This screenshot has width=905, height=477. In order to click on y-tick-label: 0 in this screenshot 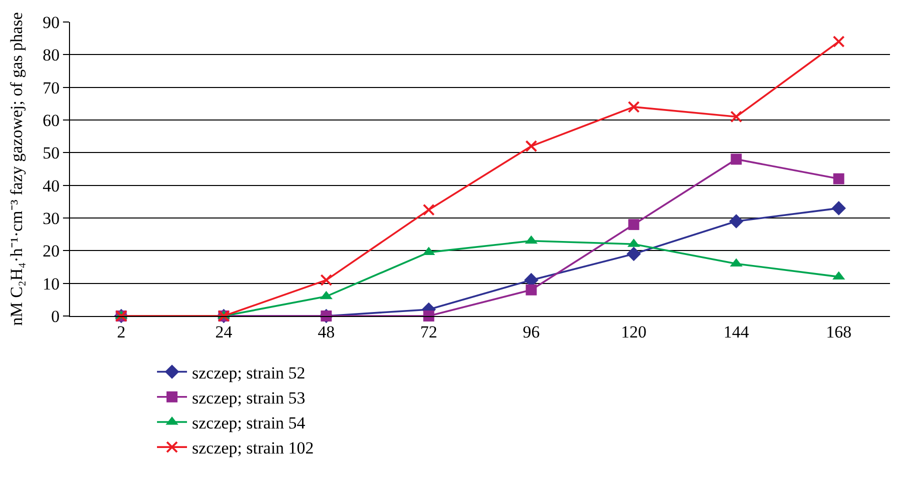, I will do `click(55, 316)`.